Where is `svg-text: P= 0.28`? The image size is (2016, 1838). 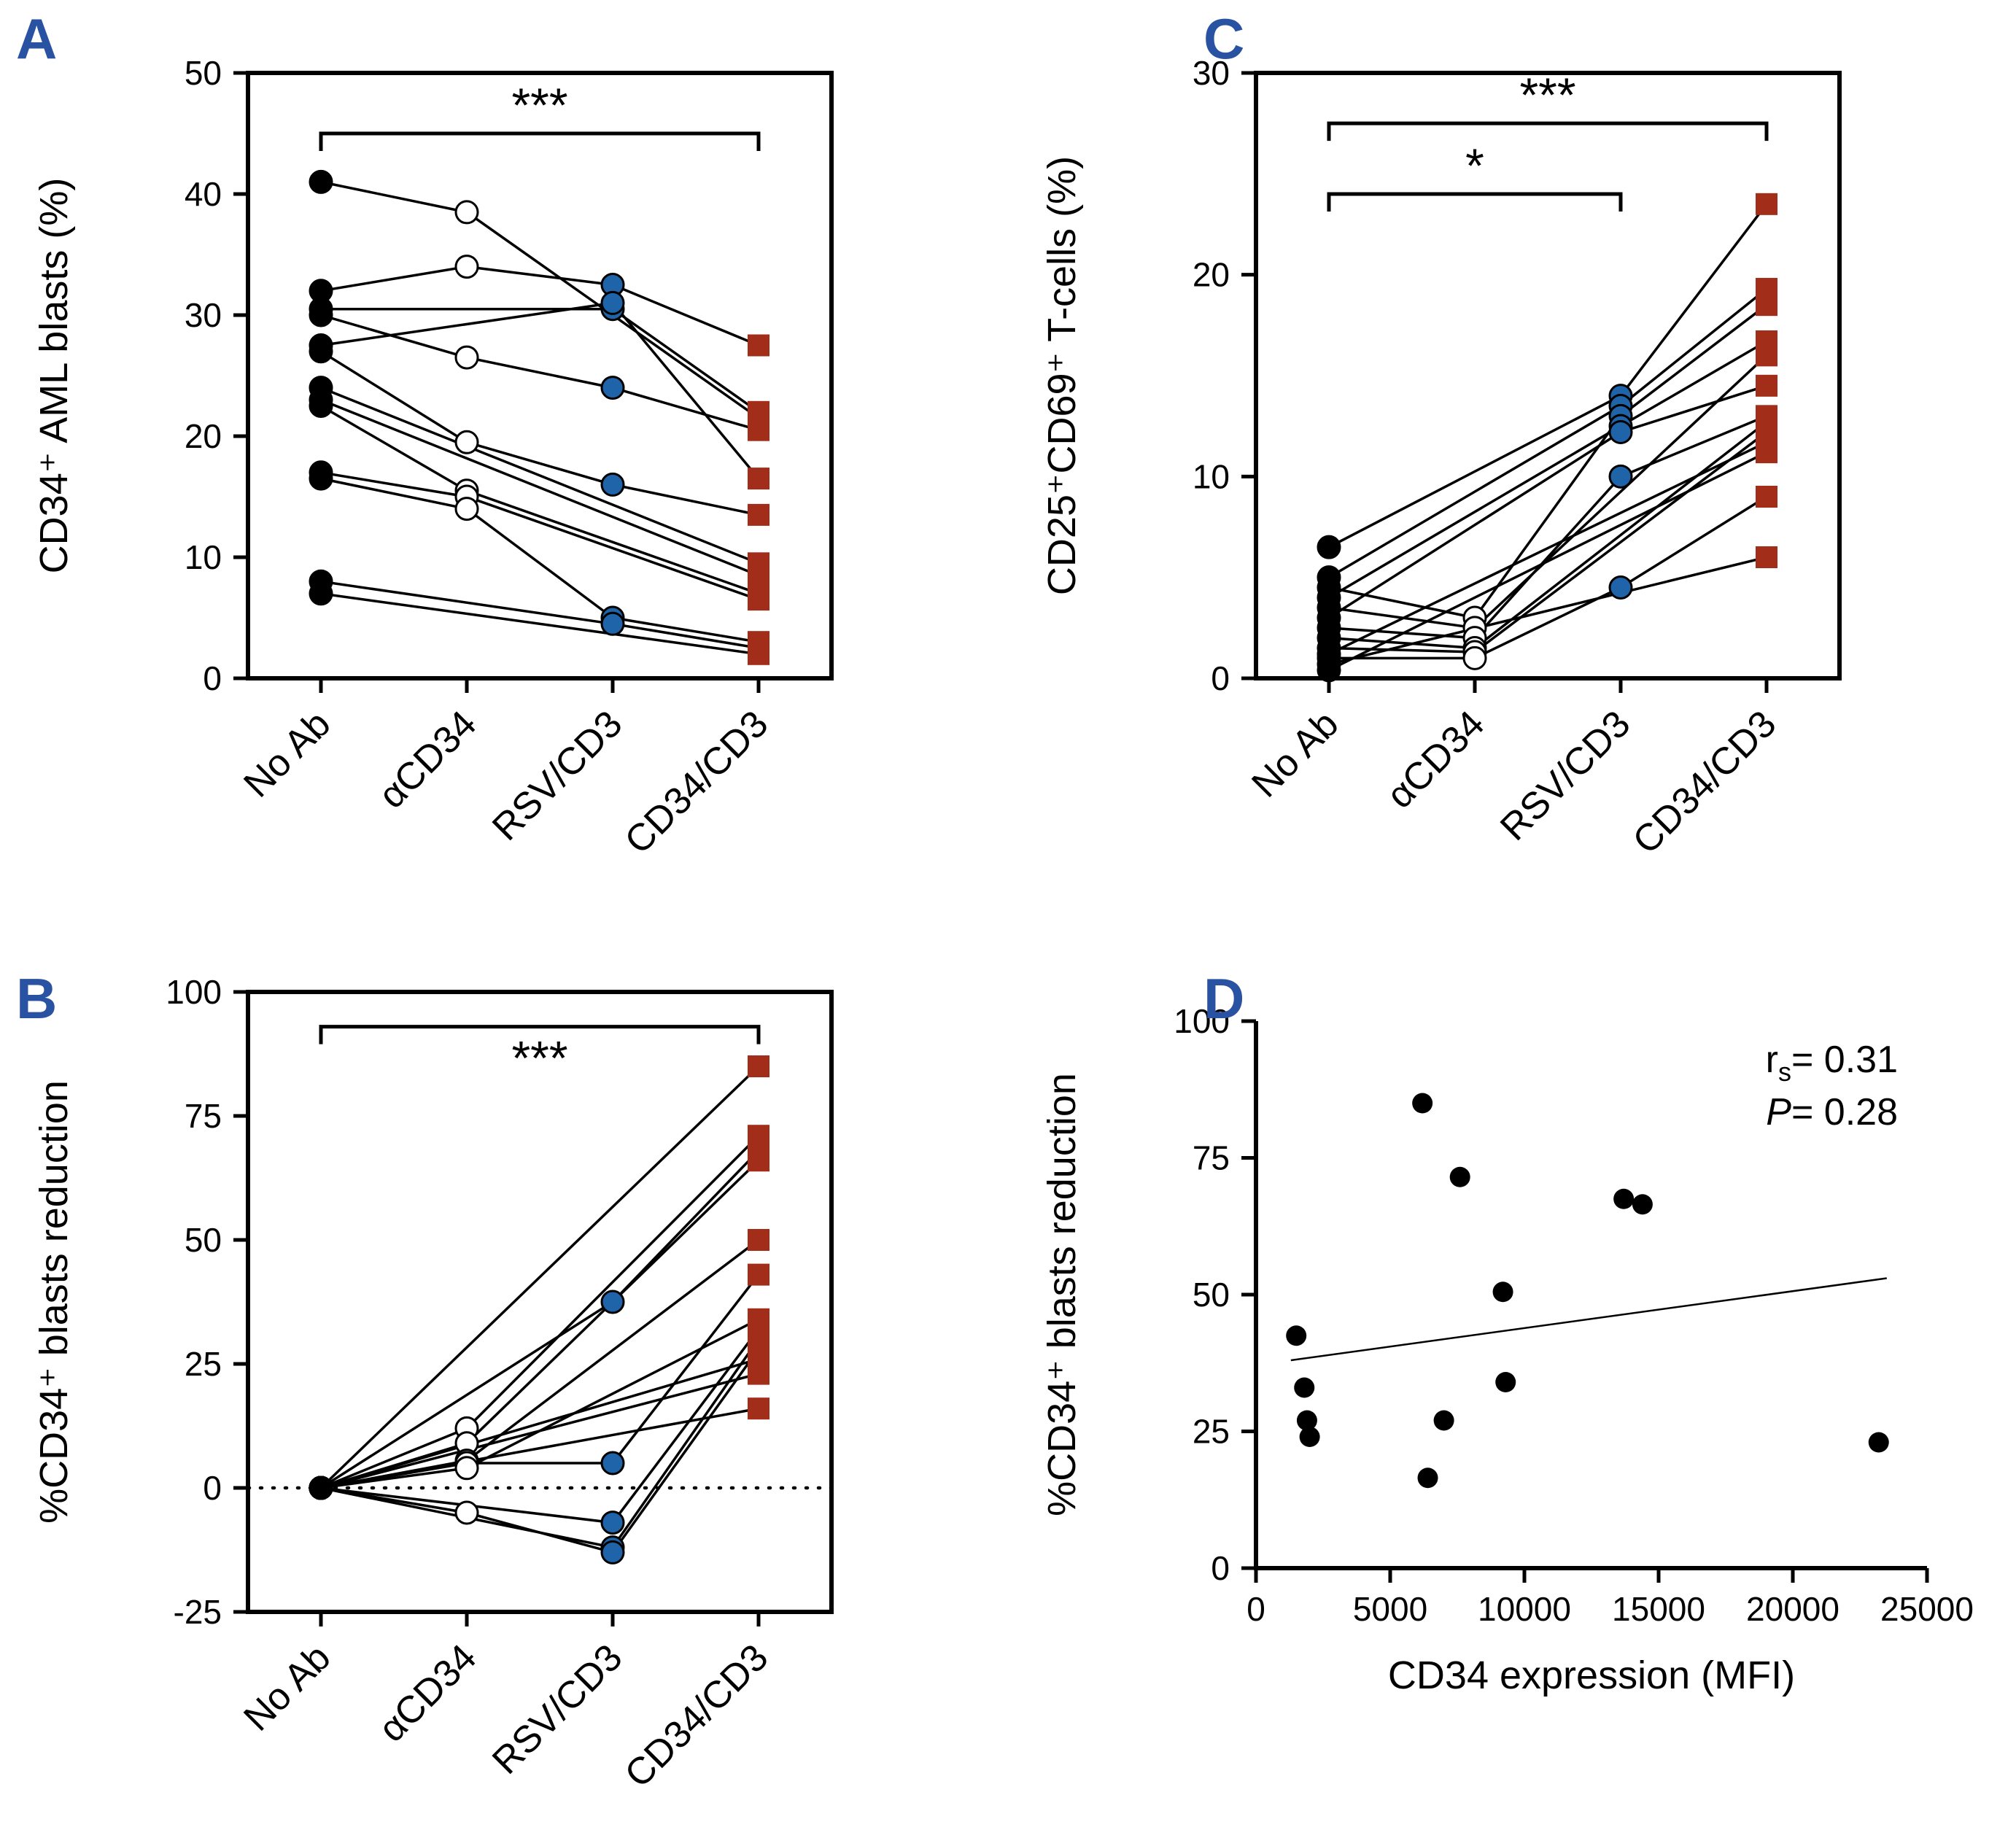
svg-text: P= 0.28 is located at coordinates (1832, 1112).